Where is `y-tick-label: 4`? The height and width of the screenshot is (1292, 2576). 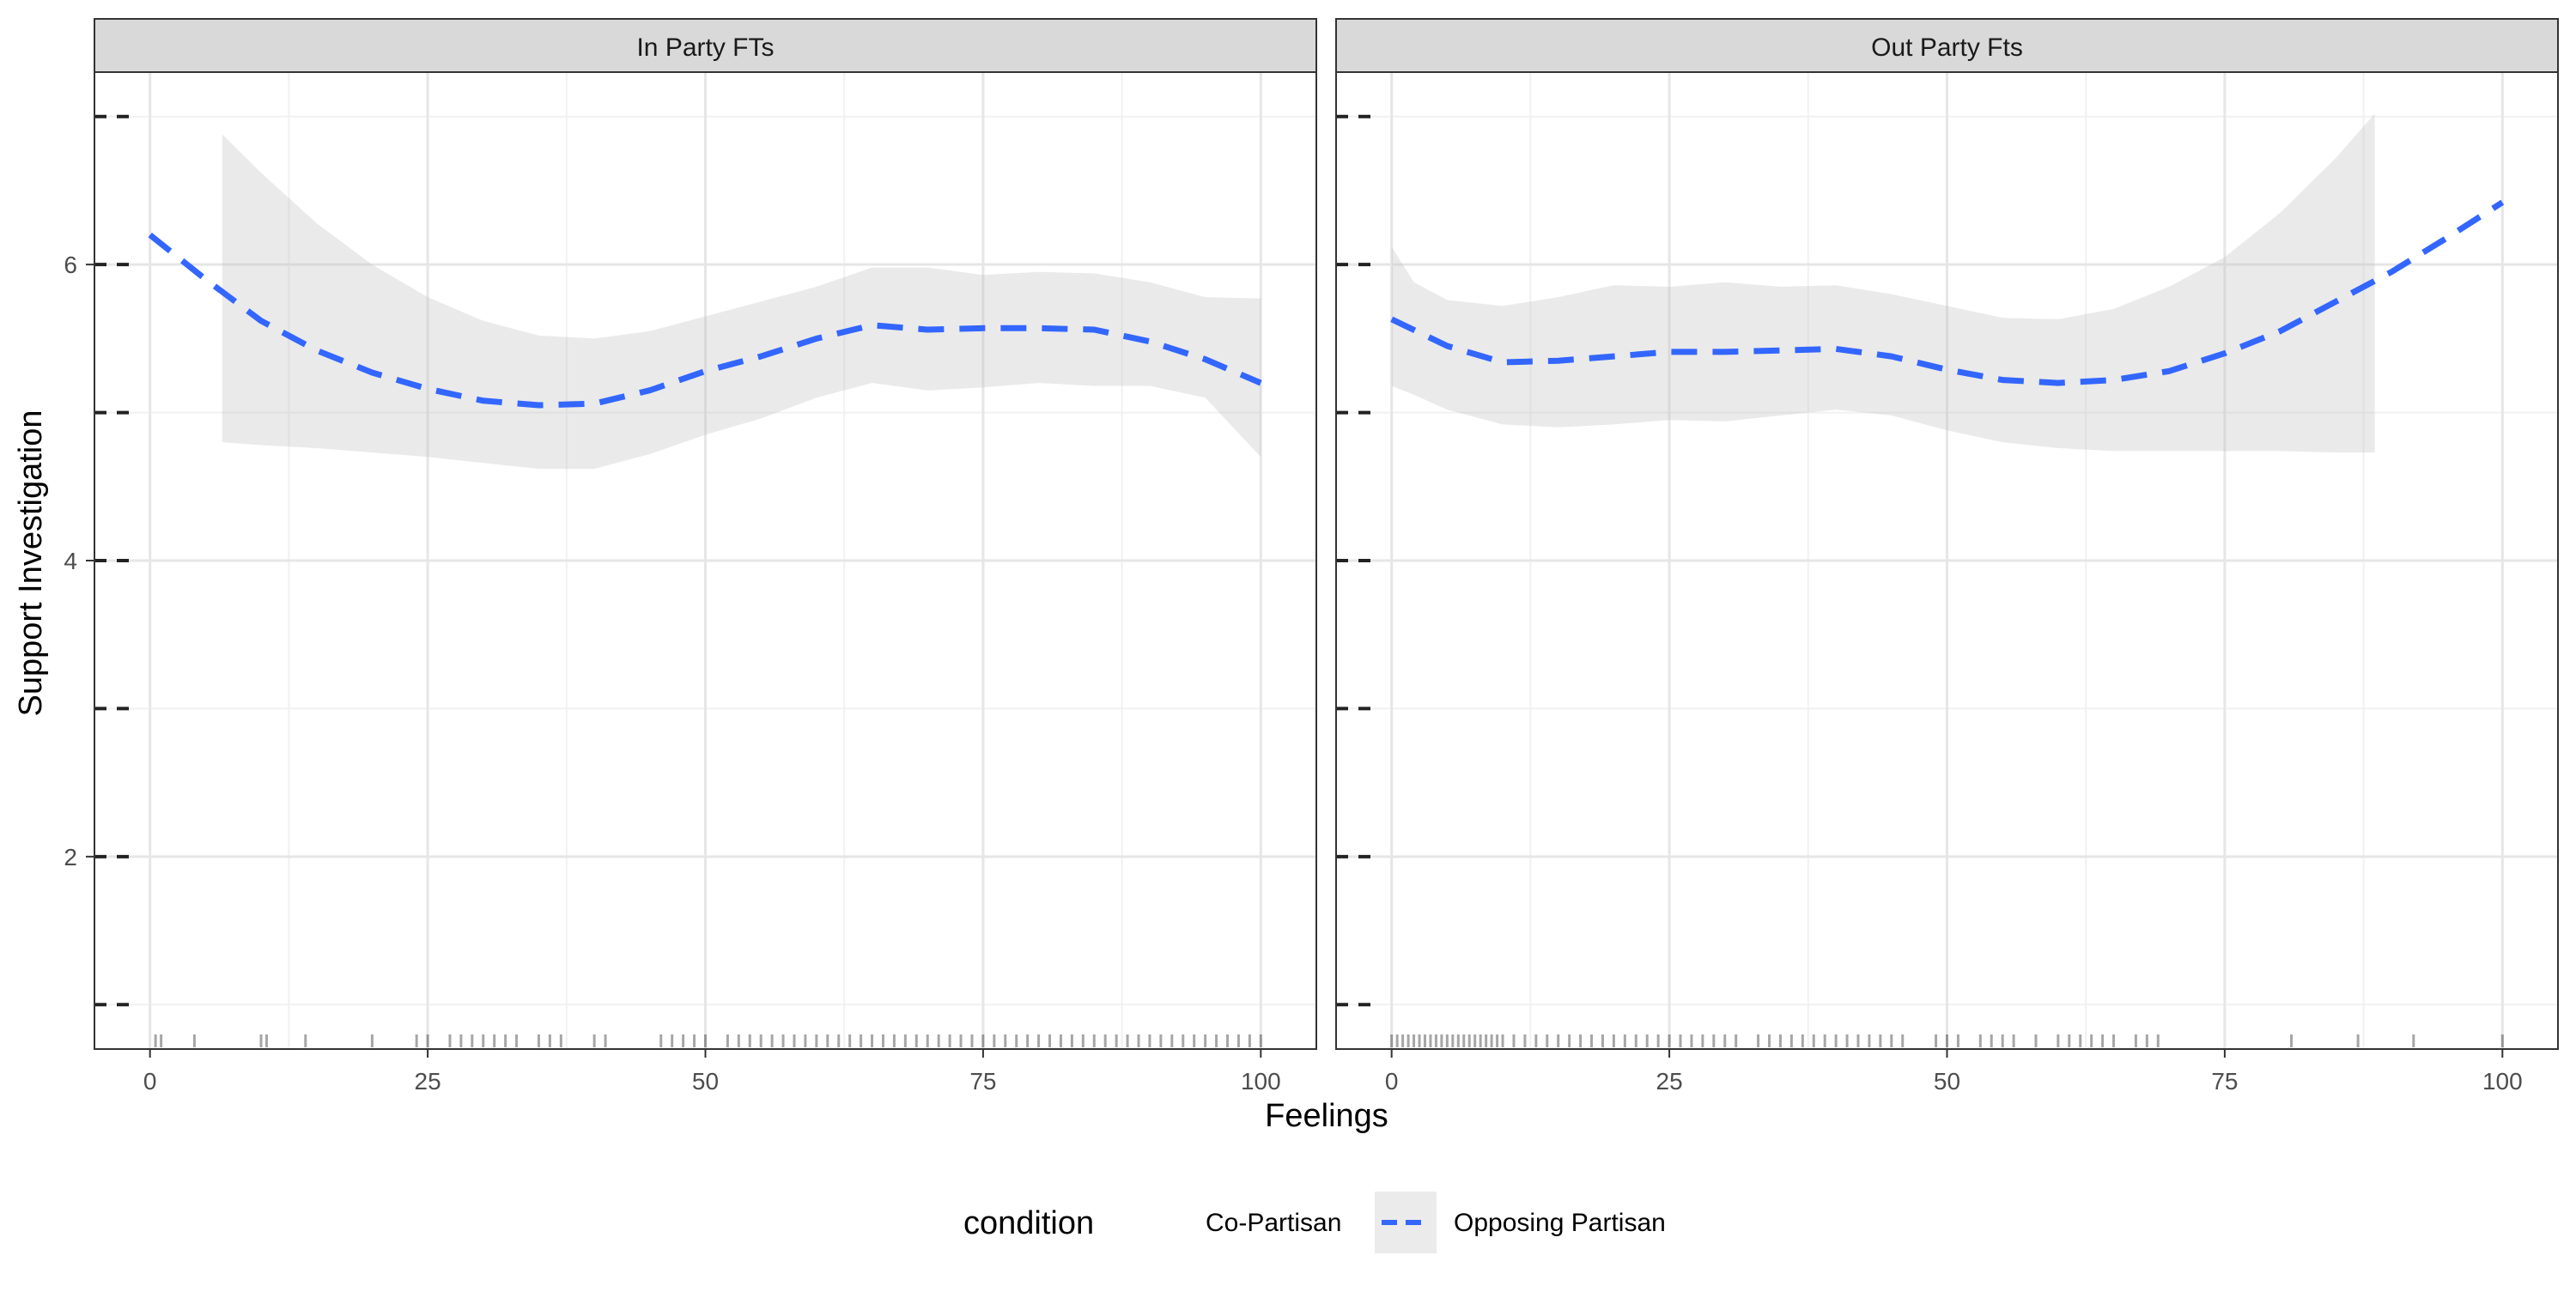
y-tick-label: 4 is located at coordinates (70, 561).